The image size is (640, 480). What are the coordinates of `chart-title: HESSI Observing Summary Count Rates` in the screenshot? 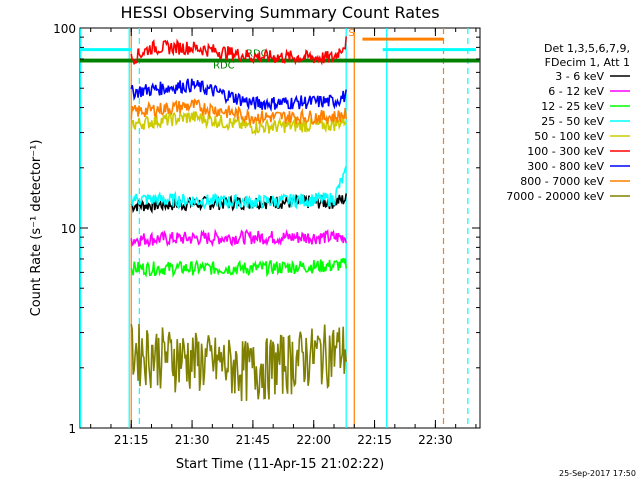 It's located at (279, 12).